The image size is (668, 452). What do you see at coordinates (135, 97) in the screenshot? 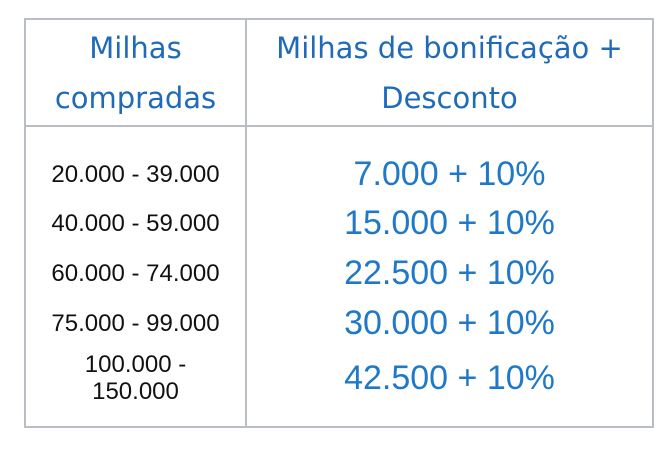
I see `header-miles-purchased-line2: compradas` at bounding box center [135, 97].